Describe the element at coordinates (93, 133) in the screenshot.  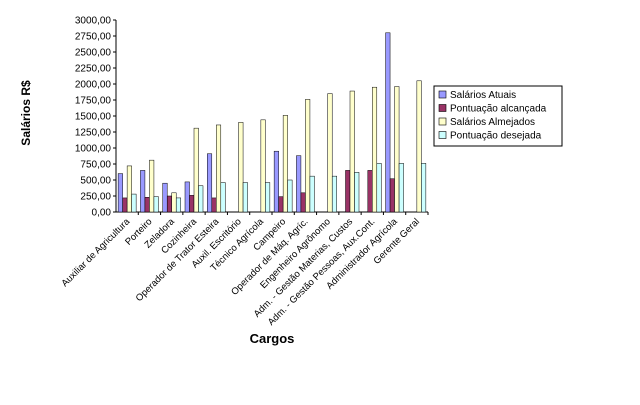
I see `y-tick-label: 1250,00` at that location.